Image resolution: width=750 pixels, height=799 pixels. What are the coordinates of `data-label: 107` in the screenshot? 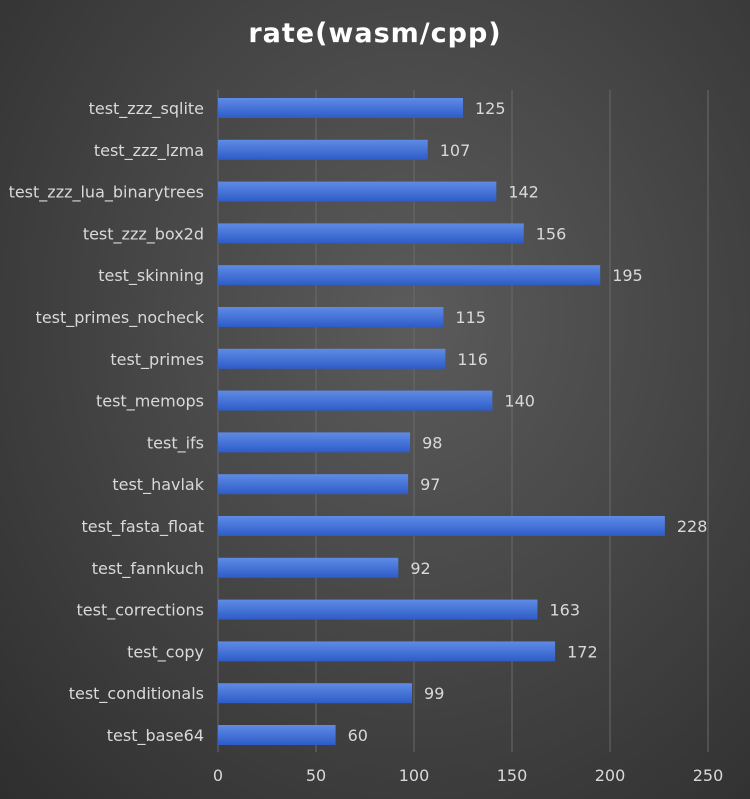 It's located at (455, 150).